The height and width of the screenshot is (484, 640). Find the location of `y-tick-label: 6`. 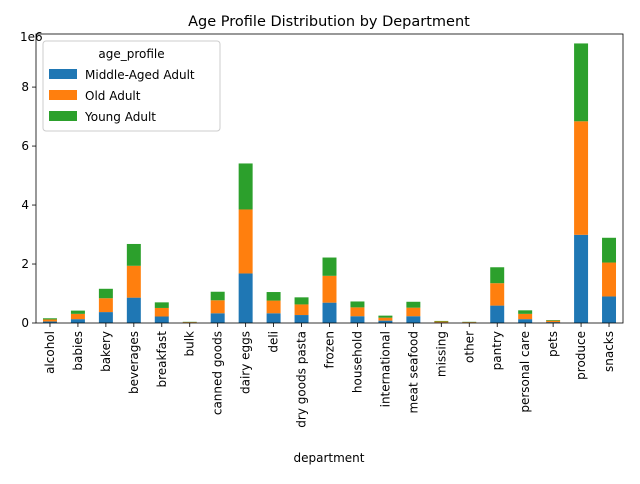

y-tick-label: 6 is located at coordinates (25, 146).